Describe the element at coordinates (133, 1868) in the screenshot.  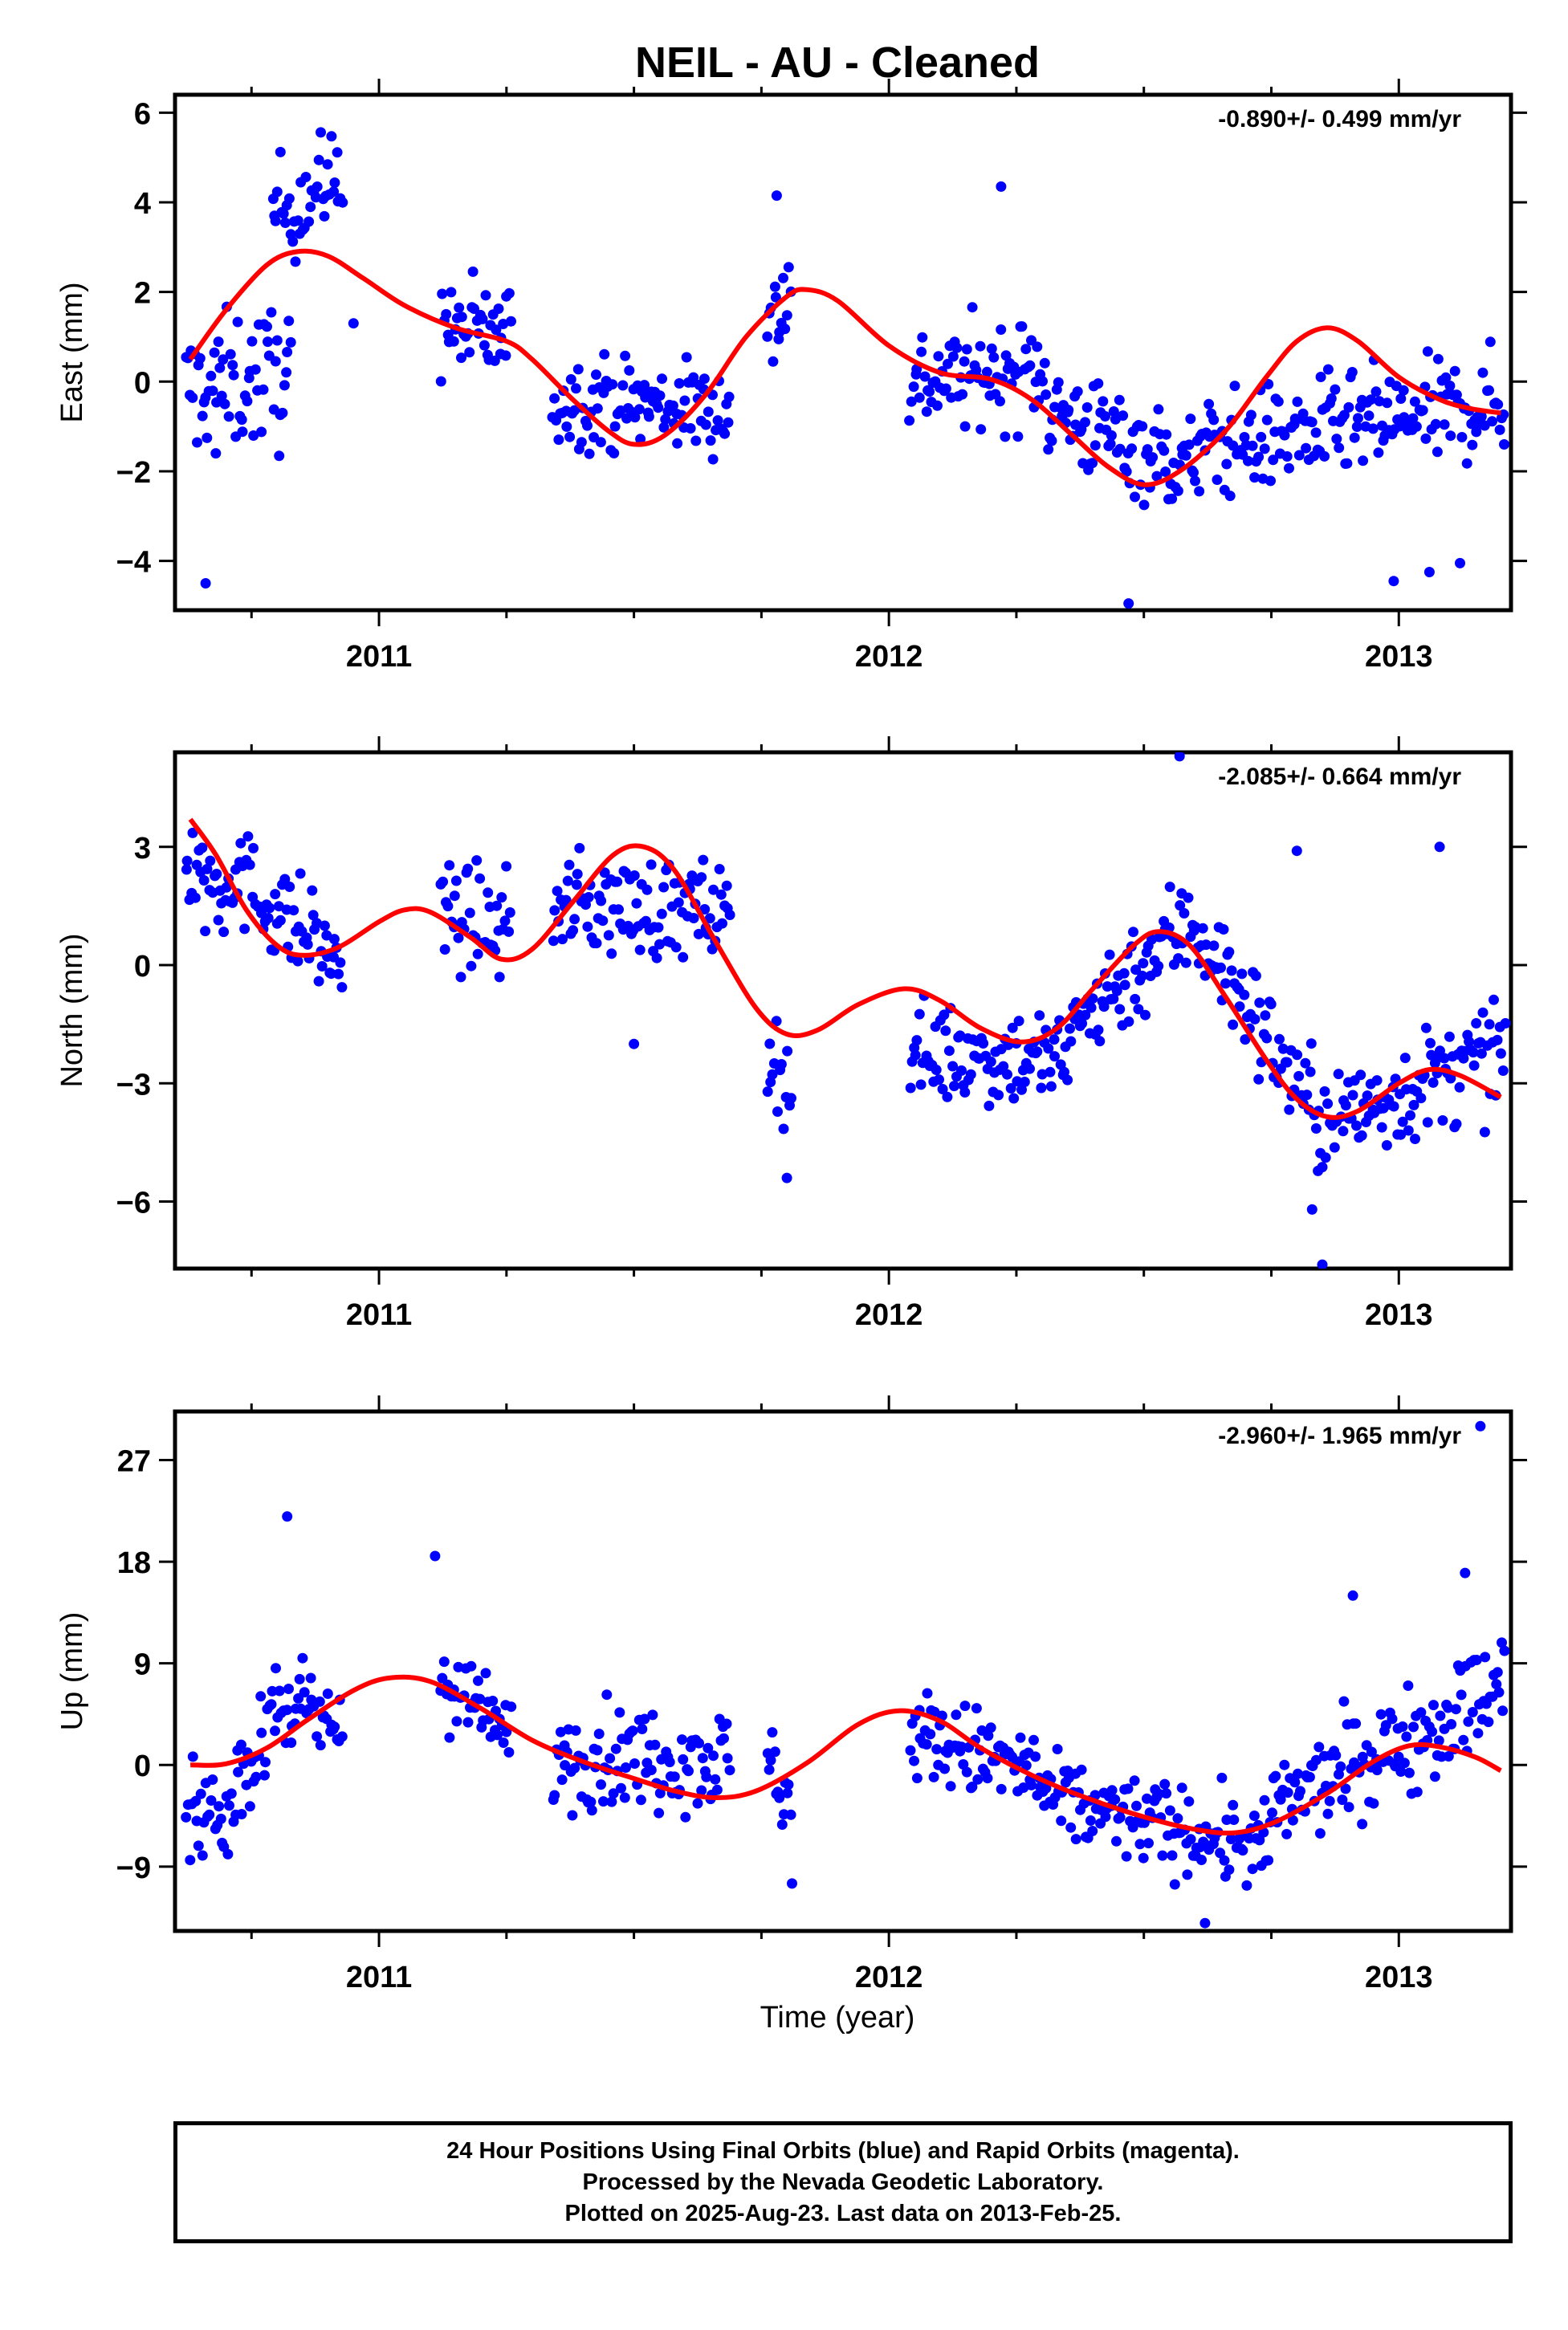
I see `y-tick-label: −9` at that location.